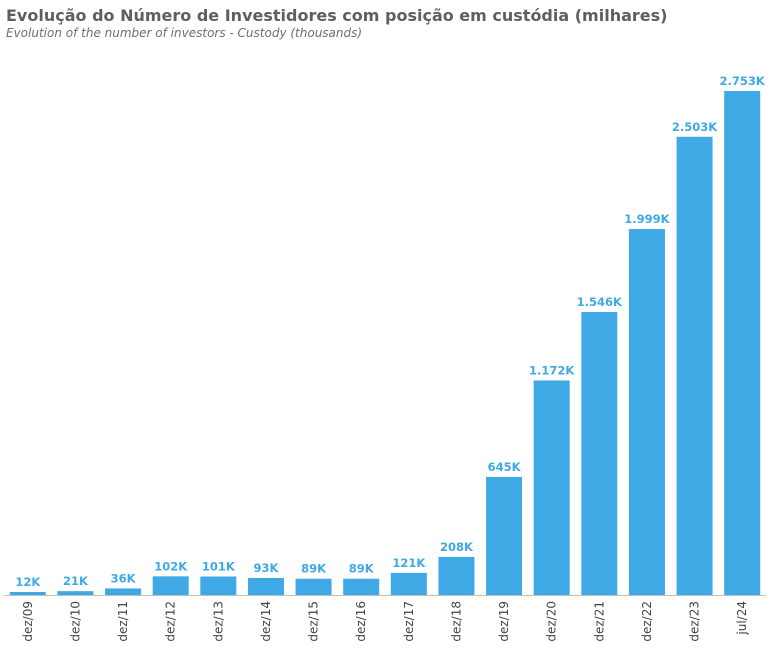 This screenshot has width=775, height=654. Describe the element at coordinates (28, 621) in the screenshot. I see `x-tick-label-dez/09: dez/09` at that location.